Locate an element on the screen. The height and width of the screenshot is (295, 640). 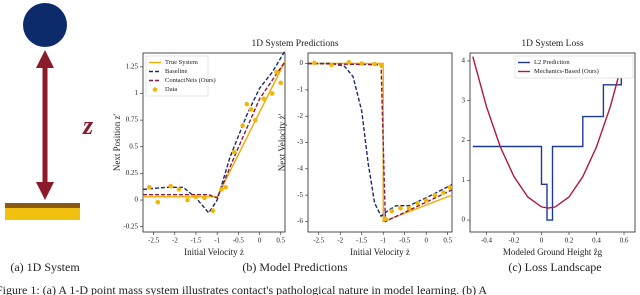
y-tick-label: 2 is located at coordinates (464, 140).